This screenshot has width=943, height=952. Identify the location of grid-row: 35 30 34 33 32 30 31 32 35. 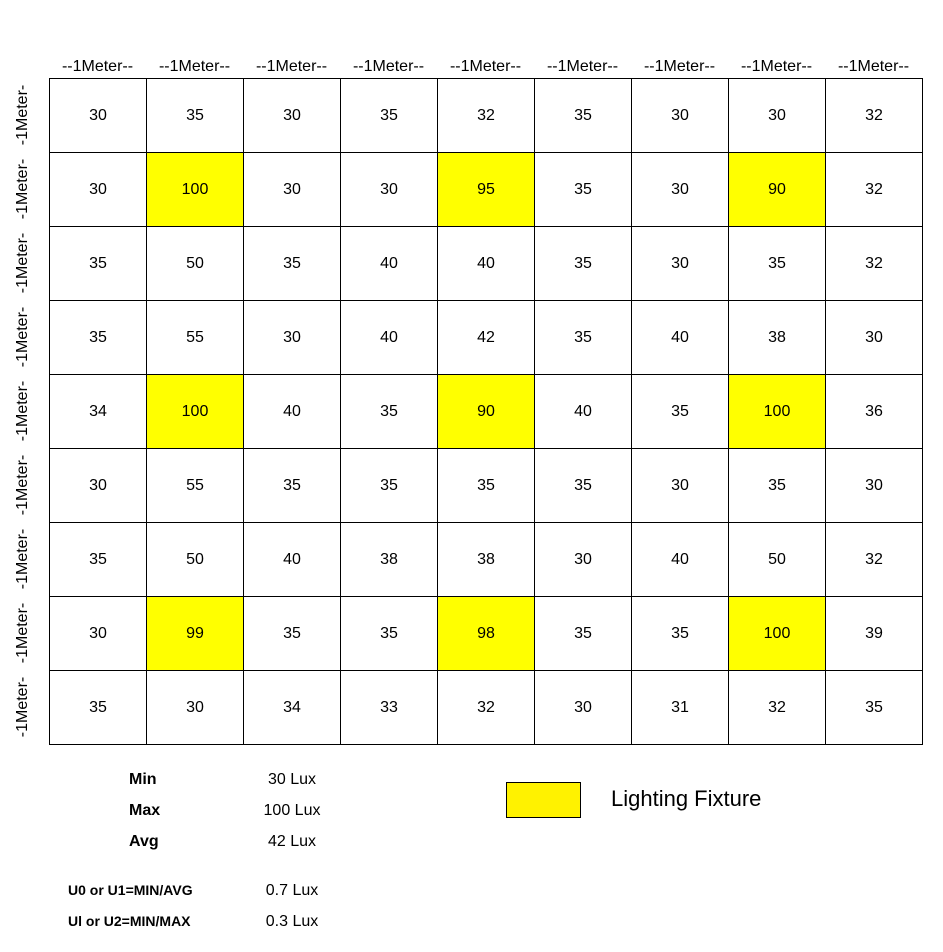
(486, 707).